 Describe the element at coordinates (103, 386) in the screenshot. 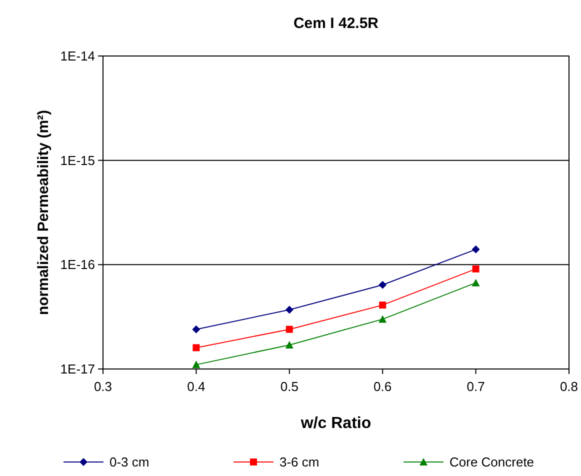

I see `x-tick-label: 0.3` at that location.